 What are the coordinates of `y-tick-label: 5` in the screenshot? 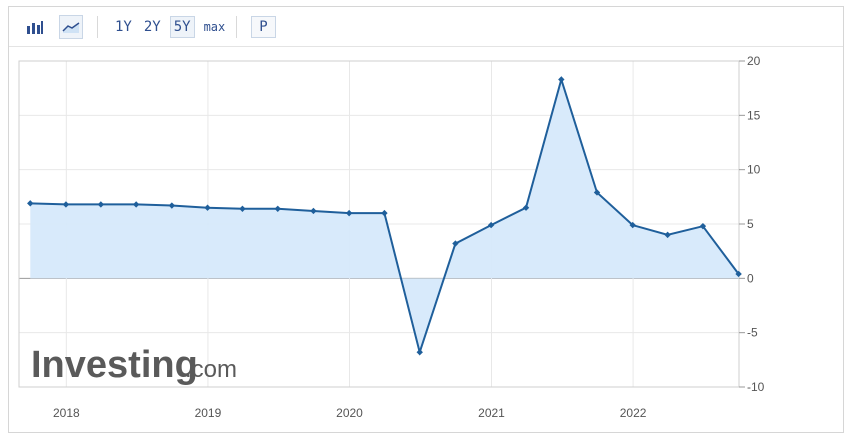 It's located at (750, 224).